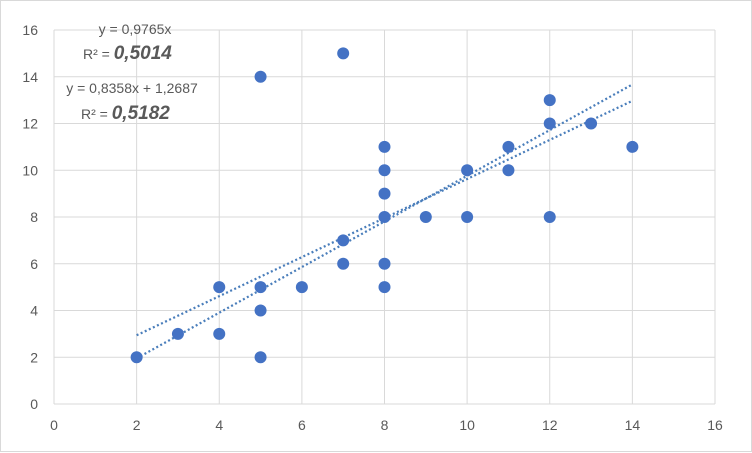  I want to click on x-tick-label: 8, so click(385, 425).